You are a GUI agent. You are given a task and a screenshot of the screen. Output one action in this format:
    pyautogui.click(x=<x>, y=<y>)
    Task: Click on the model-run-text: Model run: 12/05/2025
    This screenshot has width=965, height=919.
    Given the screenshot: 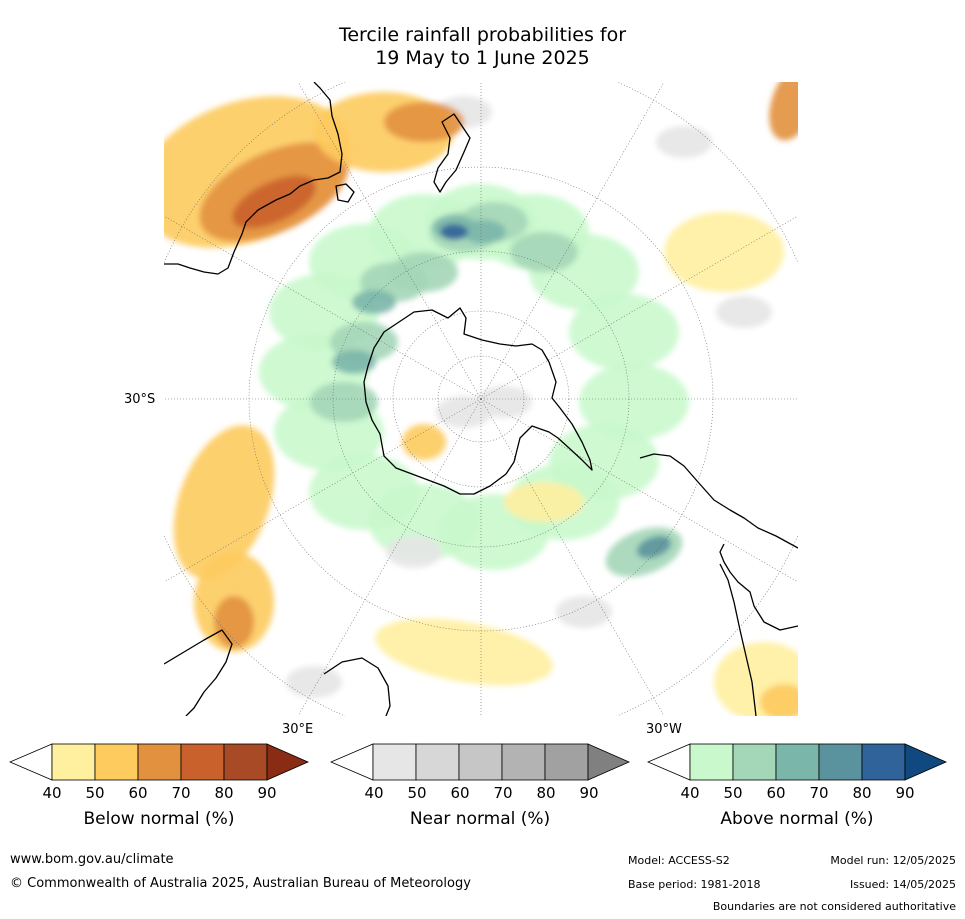 What is the action you would take?
    pyautogui.click(x=893, y=860)
    